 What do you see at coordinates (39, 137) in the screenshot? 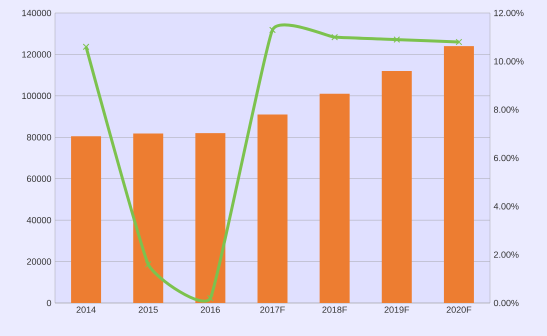
I see `y-tick-label: 80000` at bounding box center [39, 137].